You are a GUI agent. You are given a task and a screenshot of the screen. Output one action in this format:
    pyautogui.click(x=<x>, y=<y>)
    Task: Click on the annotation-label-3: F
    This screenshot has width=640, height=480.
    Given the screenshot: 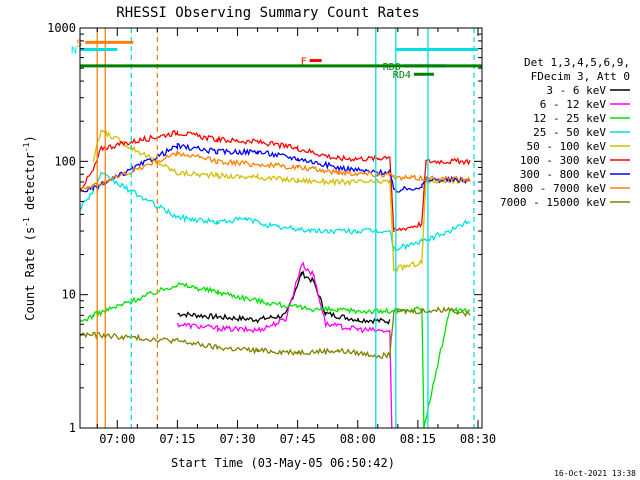 What is the action you would take?
    pyautogui.click(x=304, y=62)
    